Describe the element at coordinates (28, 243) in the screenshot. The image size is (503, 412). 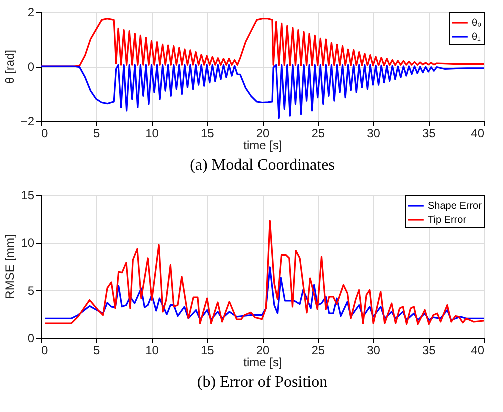
I see `y-tick-label: 10` at that location.